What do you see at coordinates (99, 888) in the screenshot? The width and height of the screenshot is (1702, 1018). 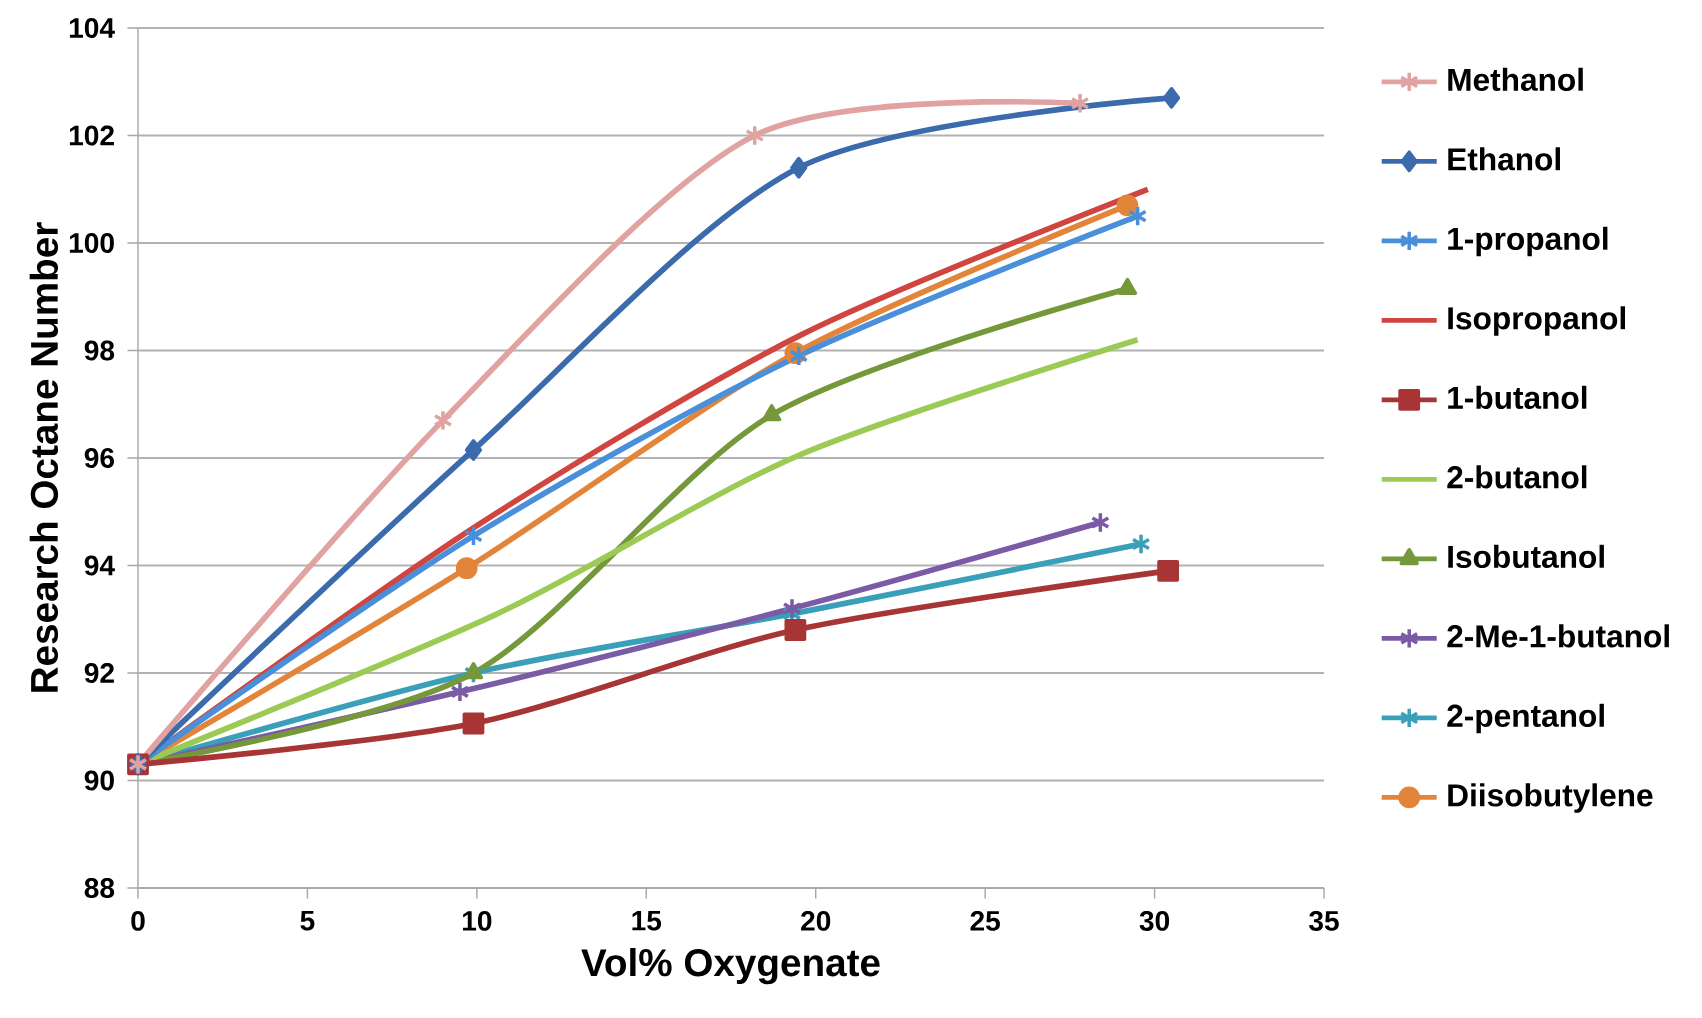 I see `y-tick-label: 88` at bounding box center [99, 888].